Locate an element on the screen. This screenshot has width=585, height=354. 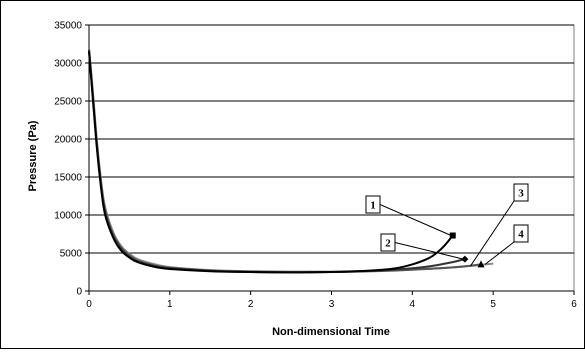
callout-label-3: 3 is located at coordinates (521, 194).